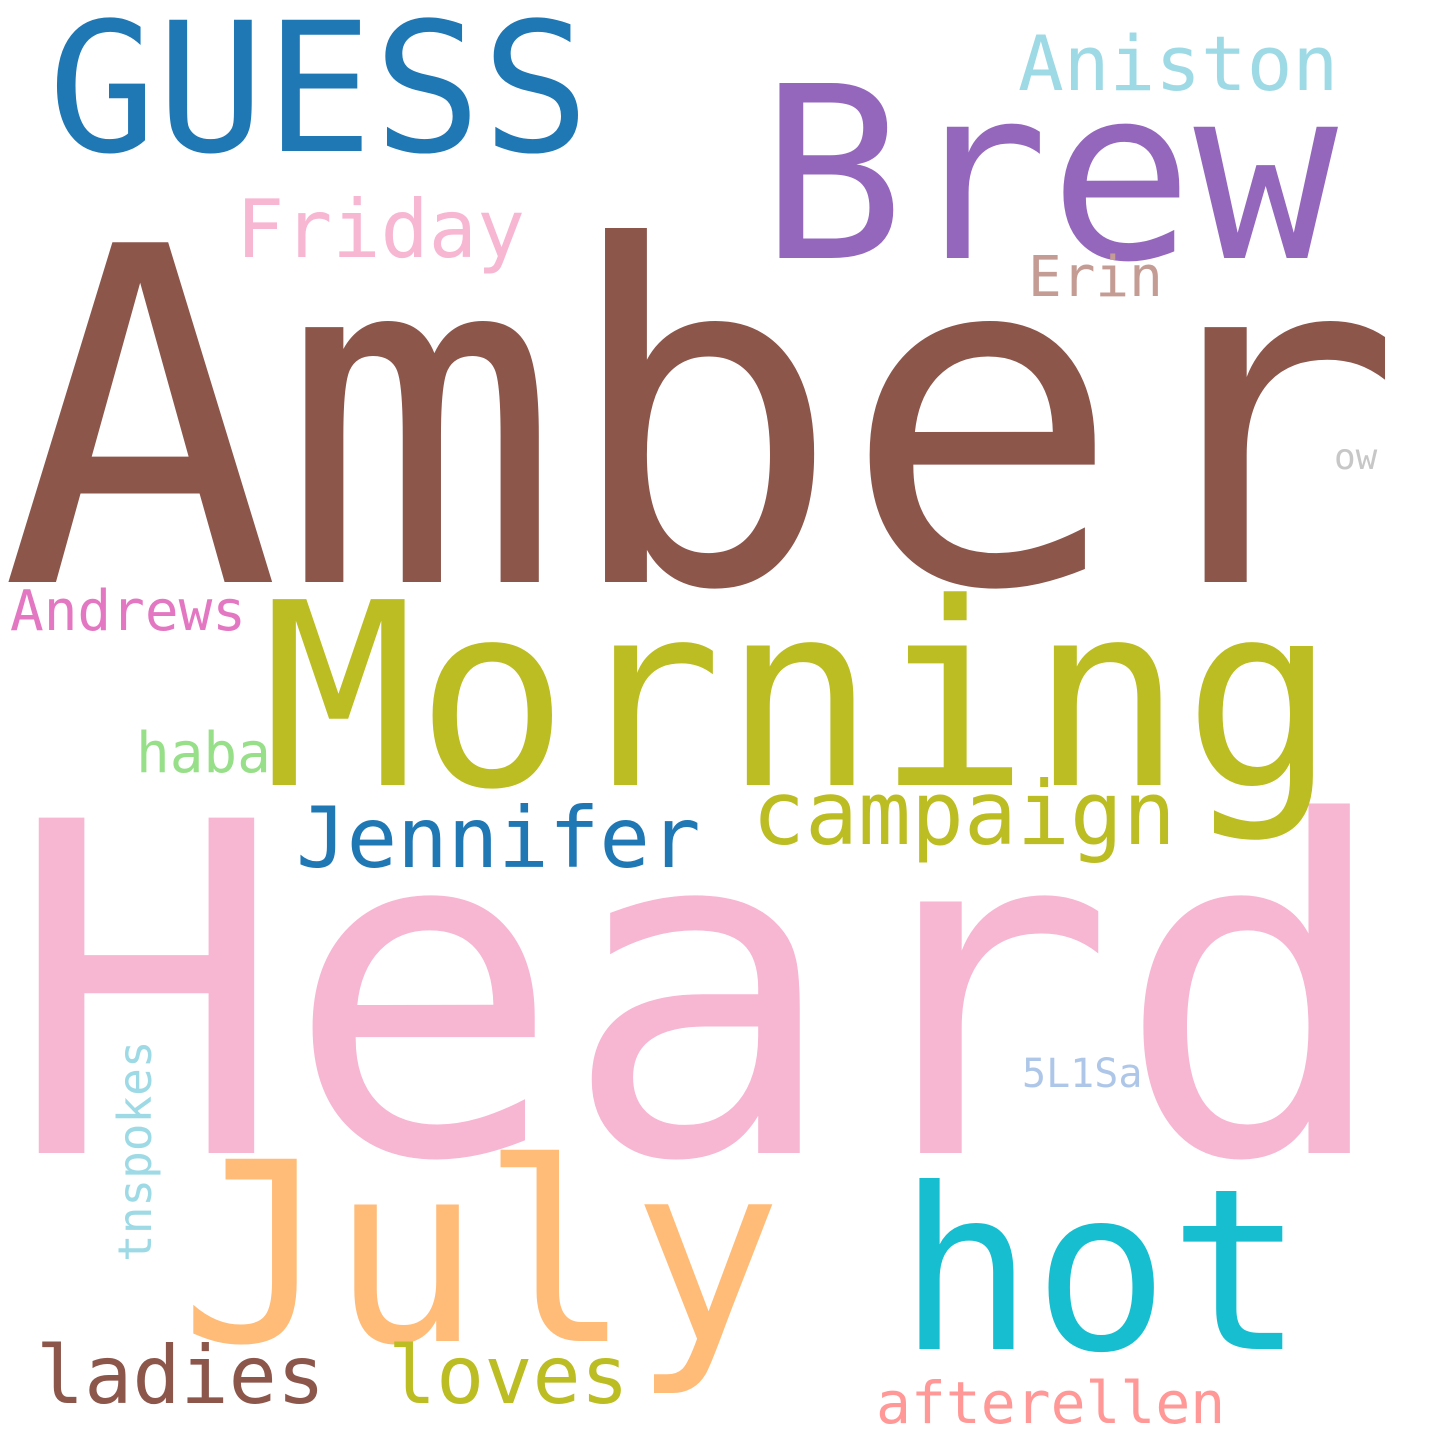 Image resolution: width=1440 pixels, height=1440 pixels. What do you see at coordinates (964, 813) in the screenshot?
I see `word-campaign: campaign` at bounding box center [964, 813].